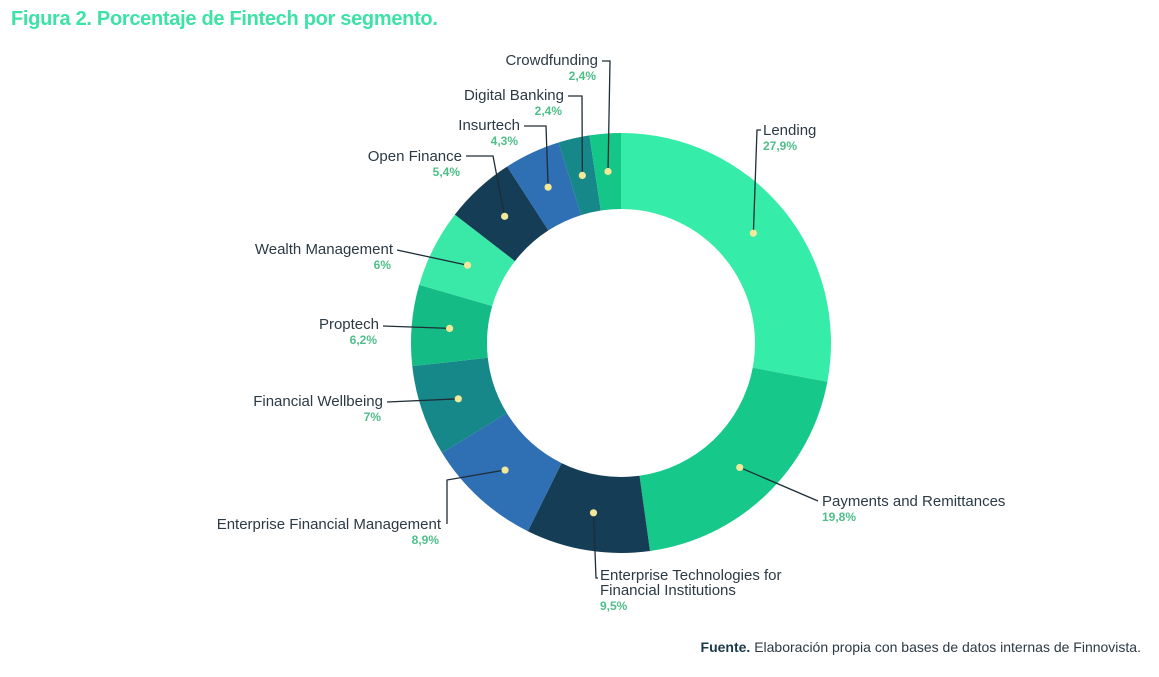 This screenshot has width=1159, height=677. What do you see at coordinates (551, 60) in the screenshot?
I see `slice-label-crowdfunding: Crowdfunding` at bounding box center [551, 60].